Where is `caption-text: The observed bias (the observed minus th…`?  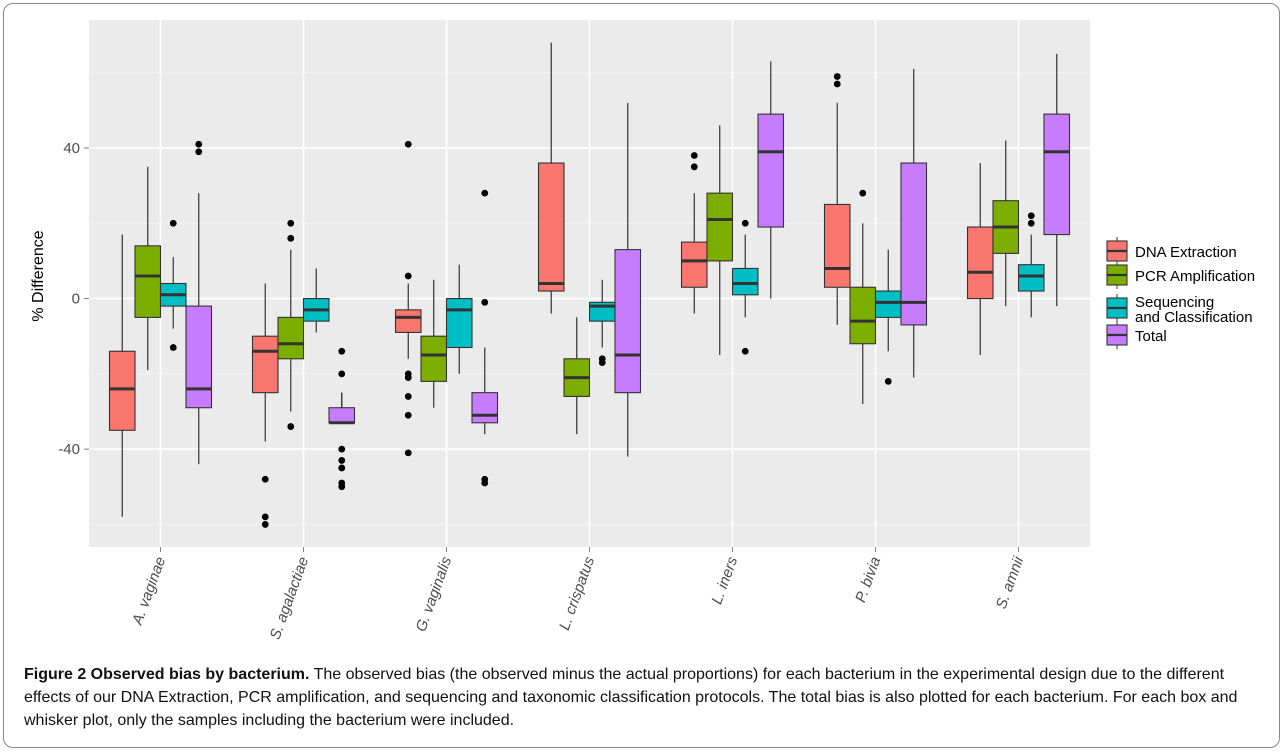
caption-text: The observed bias (the observed minus th… is located at coordinates (631, 697).